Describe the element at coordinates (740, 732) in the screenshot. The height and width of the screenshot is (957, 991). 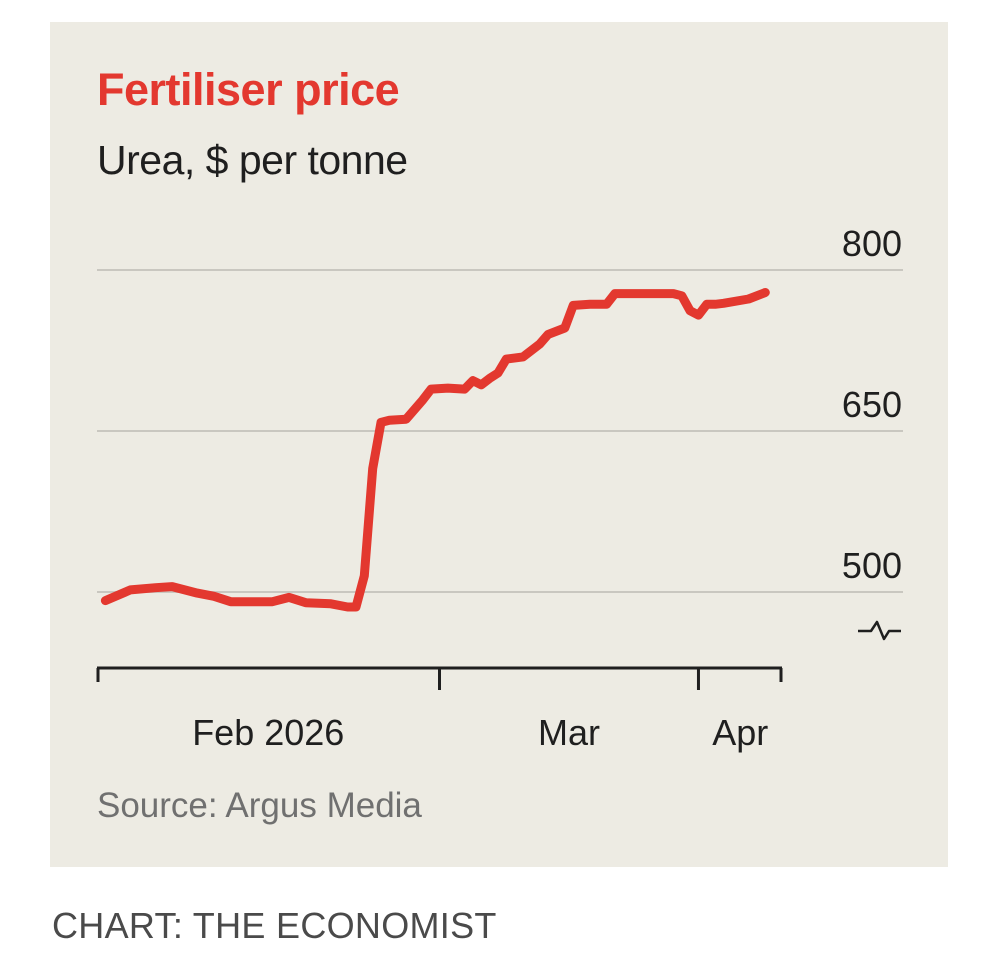
I see `x-tick-label-apr: Apr` at that location.